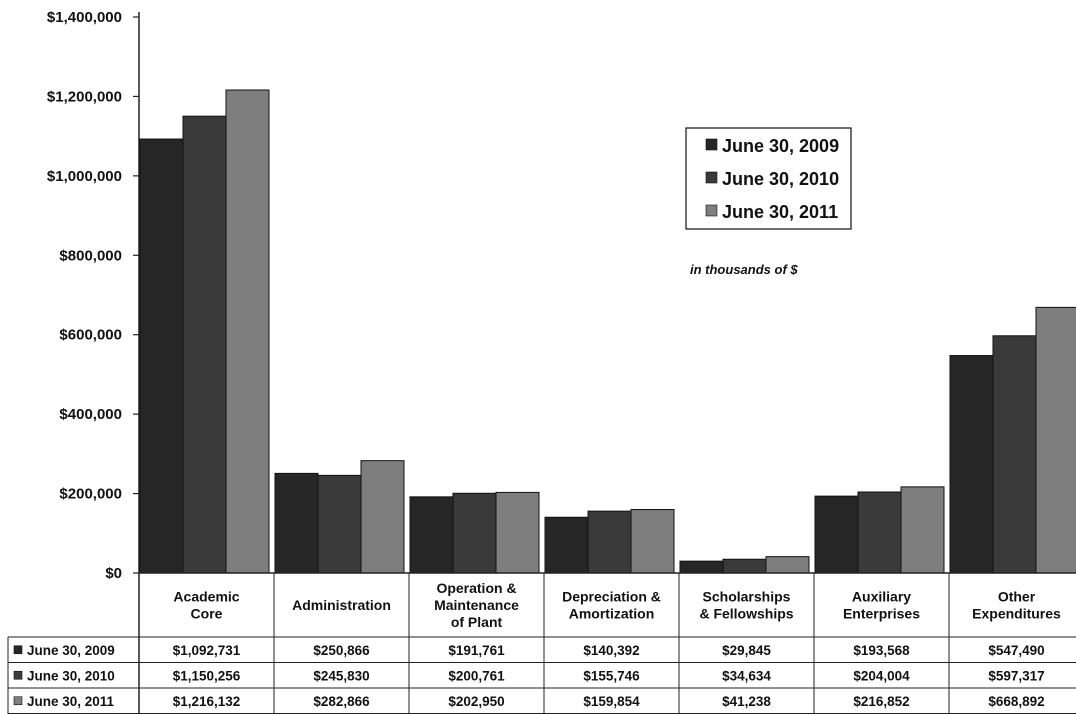 The image size is (1076, 714). Describe the element at coordinates (746, 675) in the screenshot. I see `table-cell: $34,634` at that location.